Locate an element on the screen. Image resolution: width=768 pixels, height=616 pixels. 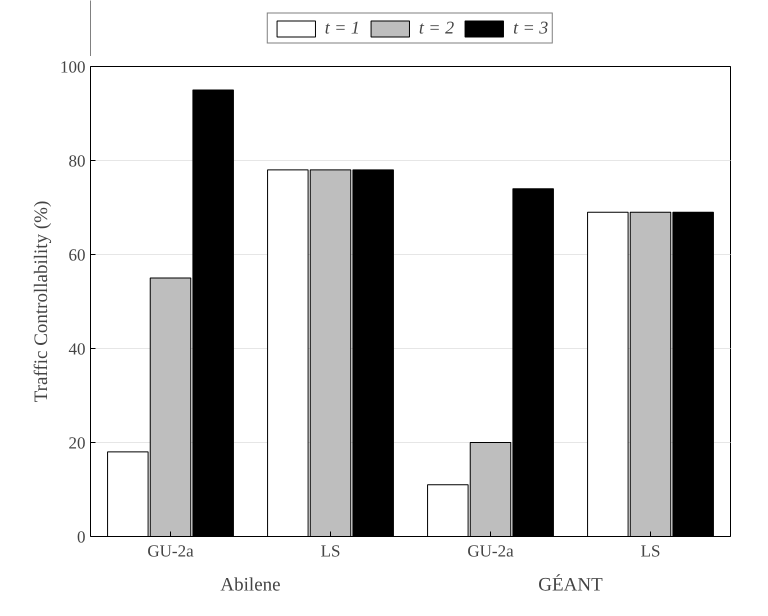
legend-label: t = 1 is located at coordinates (342, 28).